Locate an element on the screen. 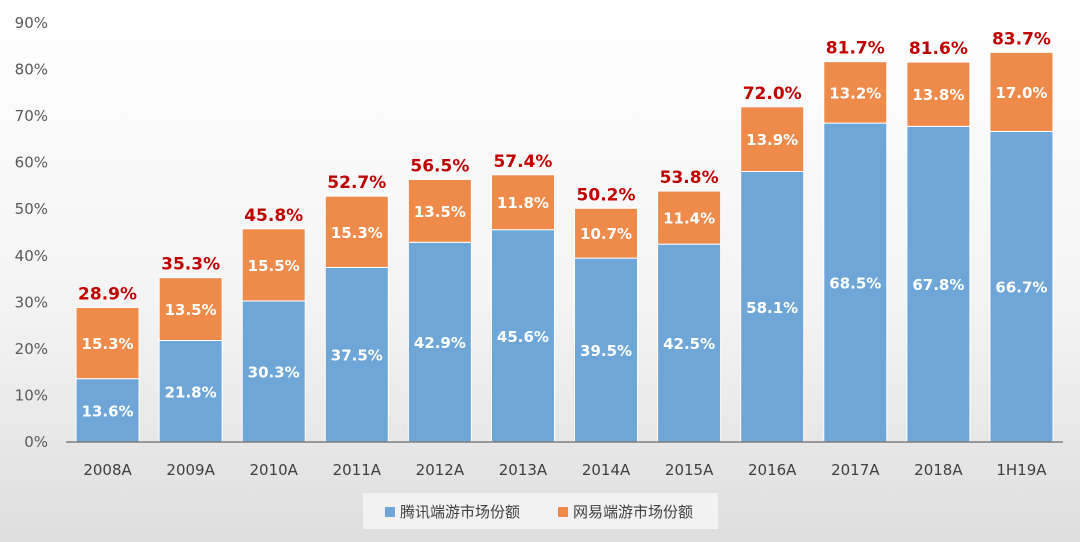 The width and height of the screenshot is (1080, 542). data-label-tencent: 39.5% is located at coordinates (606, 351).